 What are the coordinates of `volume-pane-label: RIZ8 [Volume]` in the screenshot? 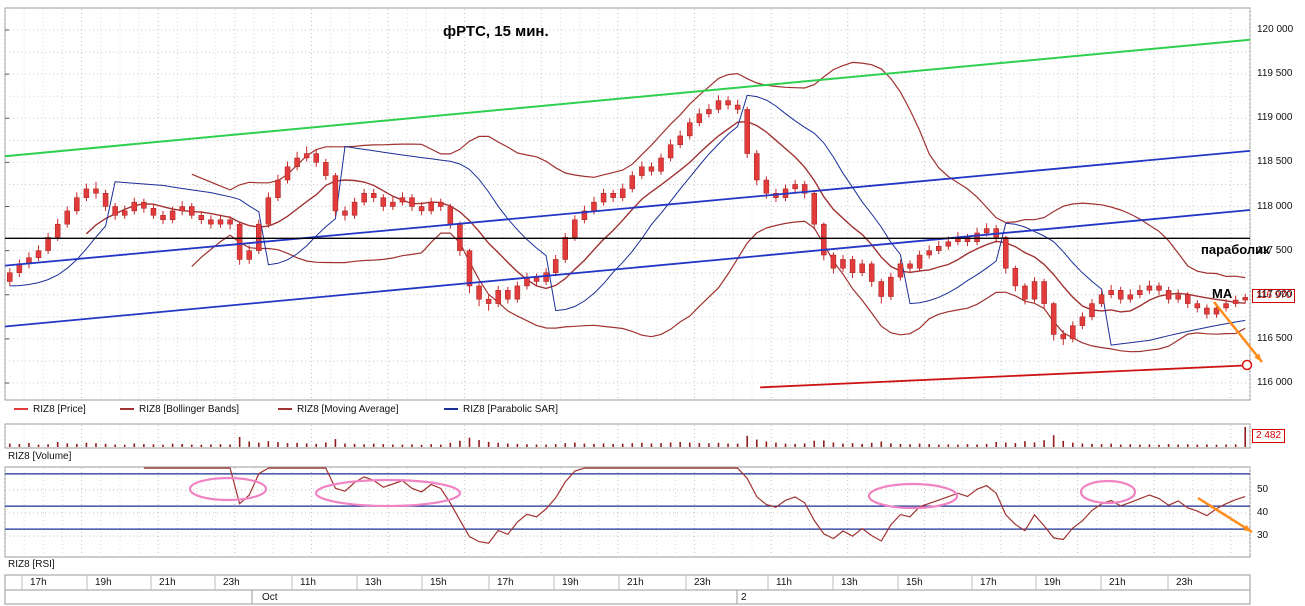 It's located at (40, 456).